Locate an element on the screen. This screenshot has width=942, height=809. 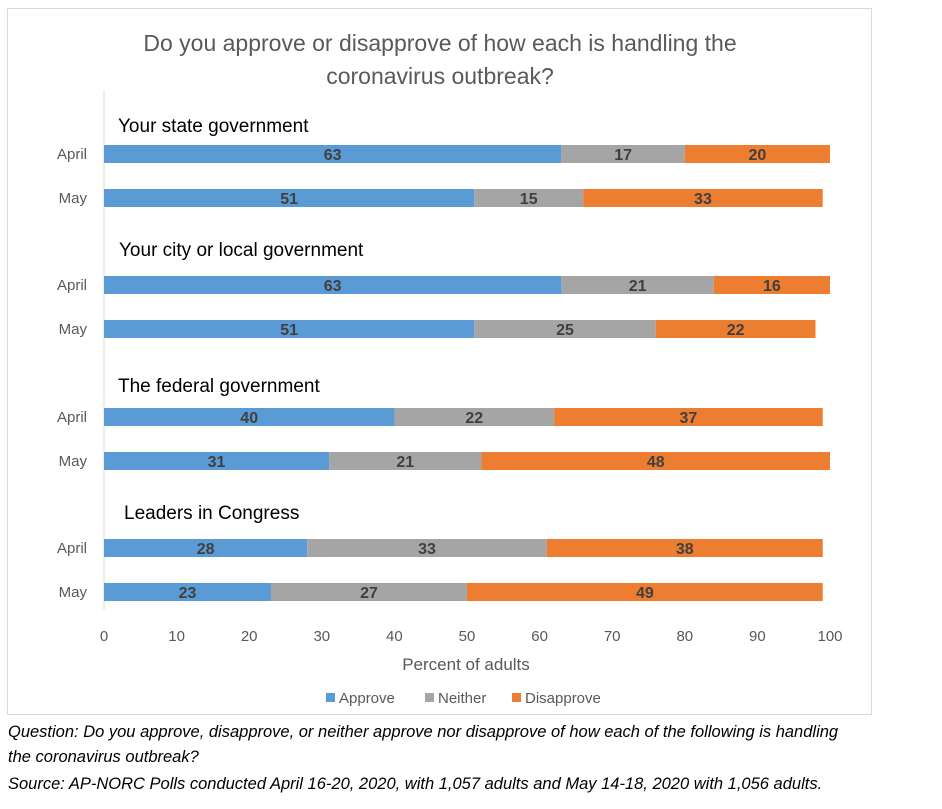
group-label: Leaders in Congress is located at coordinates (211, 513).